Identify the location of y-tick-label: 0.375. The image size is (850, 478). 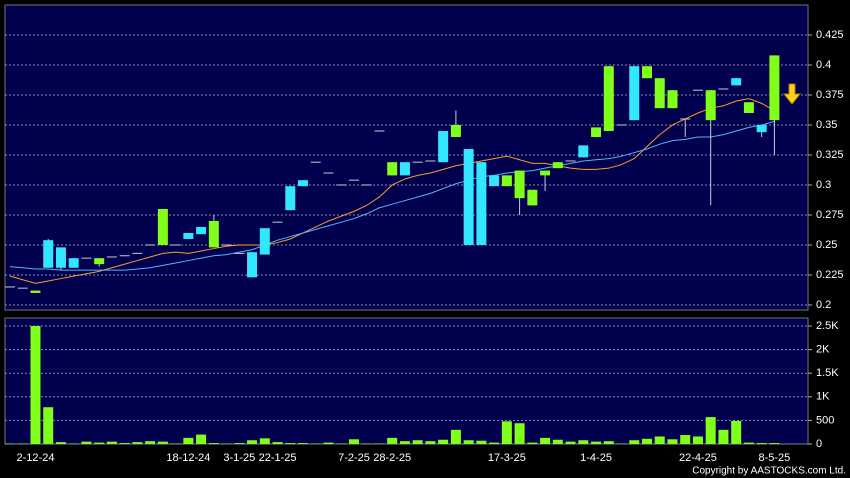
(830, 95).